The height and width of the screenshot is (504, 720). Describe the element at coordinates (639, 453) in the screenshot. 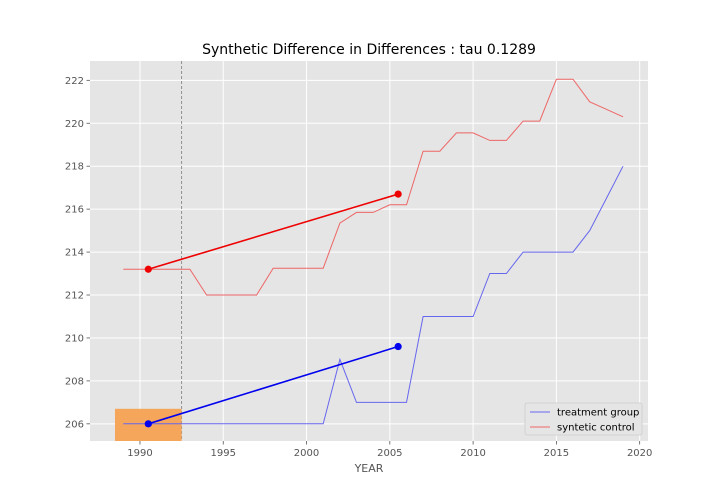

I see `x-tick-label: 2020` at that location.